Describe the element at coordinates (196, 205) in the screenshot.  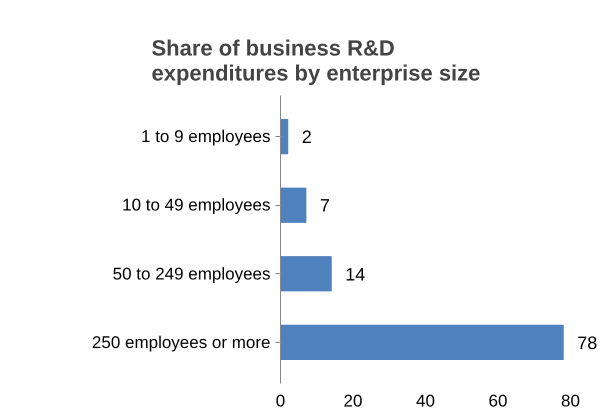
I see `y-tick-label: 10 to 49 employees` at that location.